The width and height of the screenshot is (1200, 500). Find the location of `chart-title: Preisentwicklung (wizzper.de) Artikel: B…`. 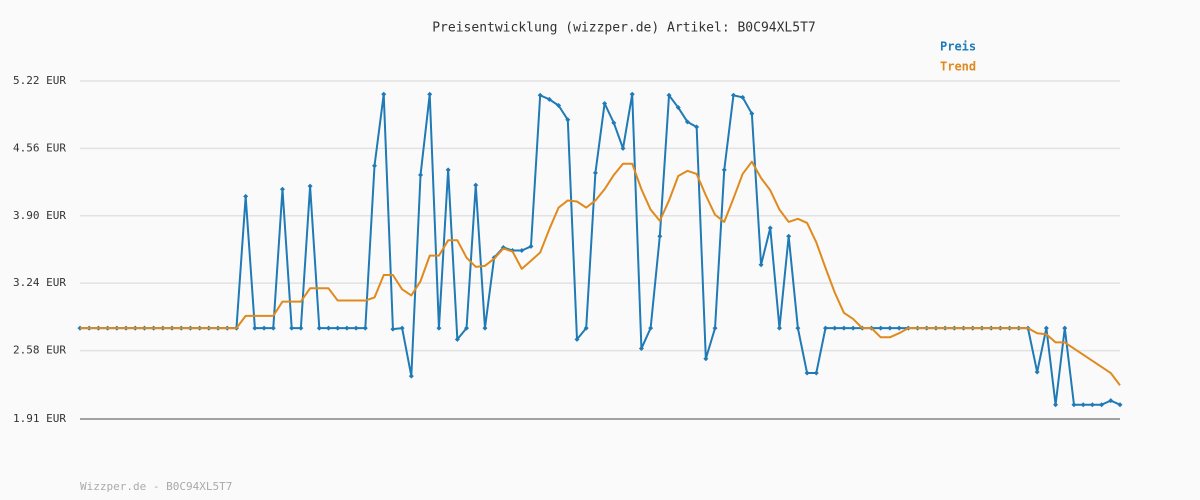

chart-title: Preisentwicklung (wizzper.de) Artikel: B… is located at coordinates (624, 28).